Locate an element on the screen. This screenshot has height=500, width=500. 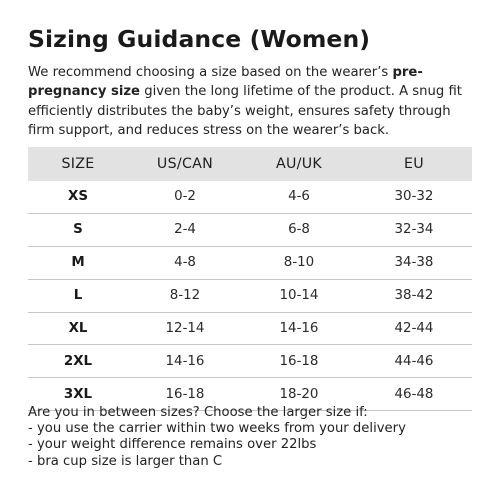
table-row: XL 12-14 14-16 42-44 is located at coordinates (250, 329).